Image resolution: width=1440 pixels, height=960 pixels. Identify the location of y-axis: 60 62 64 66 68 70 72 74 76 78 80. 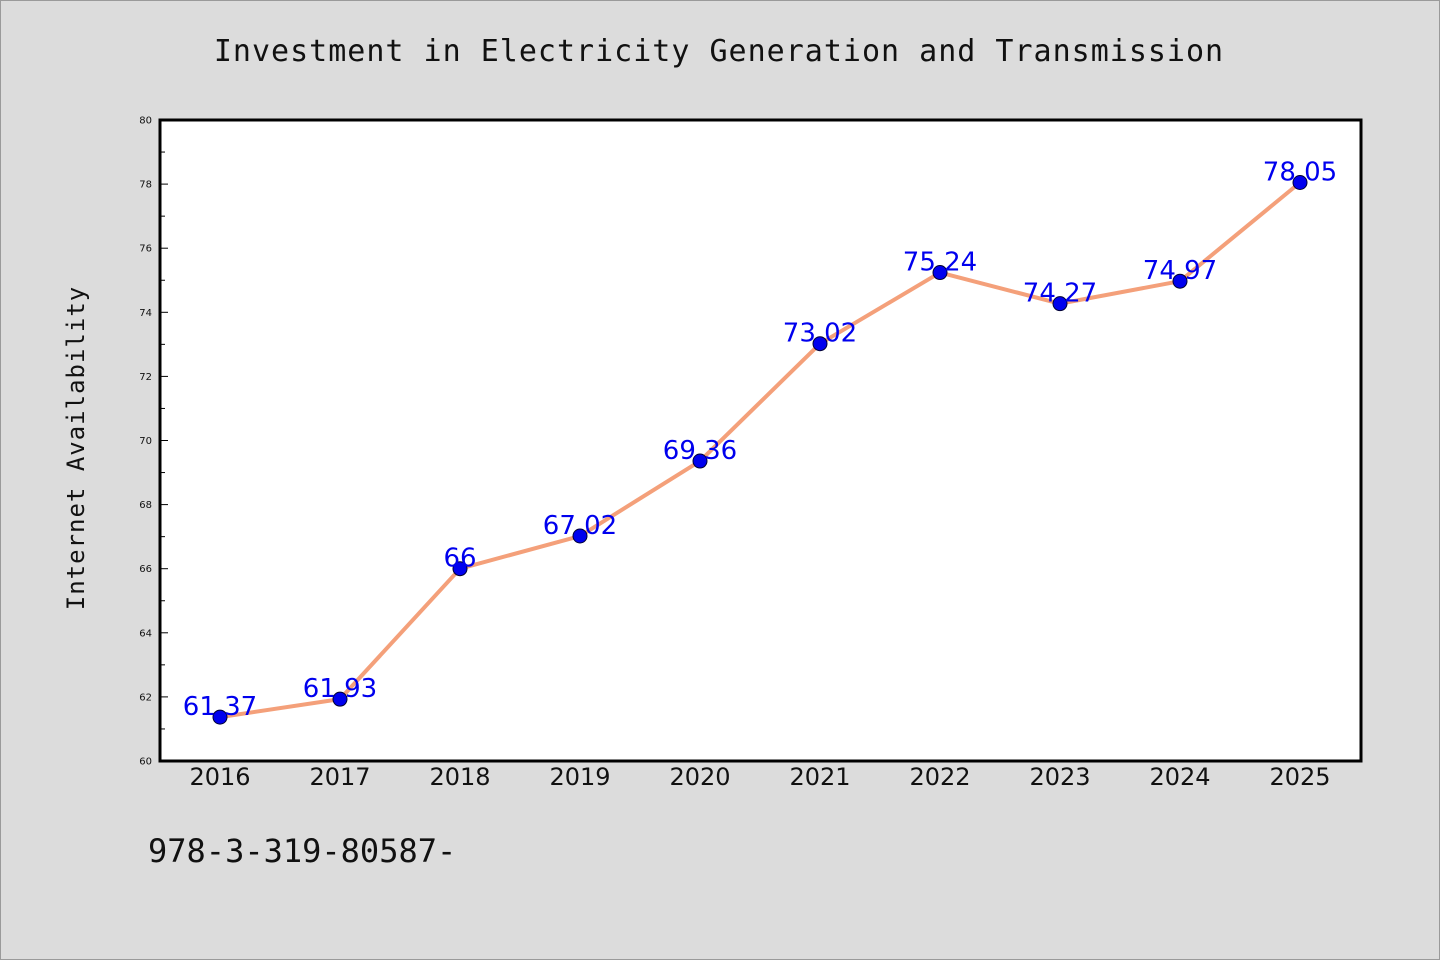
(153, 442).